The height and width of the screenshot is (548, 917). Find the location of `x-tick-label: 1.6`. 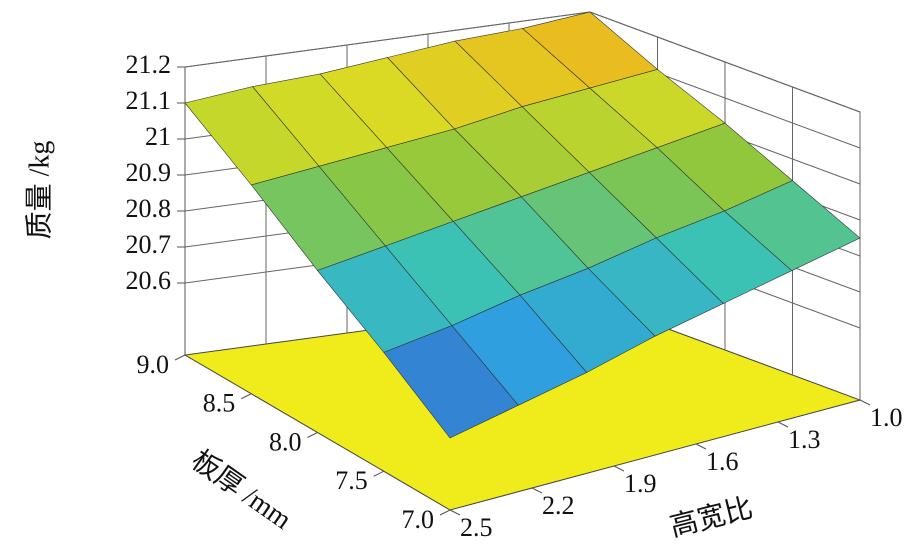

x-tick-label: 1.6 is located at coordinates (722, 461).